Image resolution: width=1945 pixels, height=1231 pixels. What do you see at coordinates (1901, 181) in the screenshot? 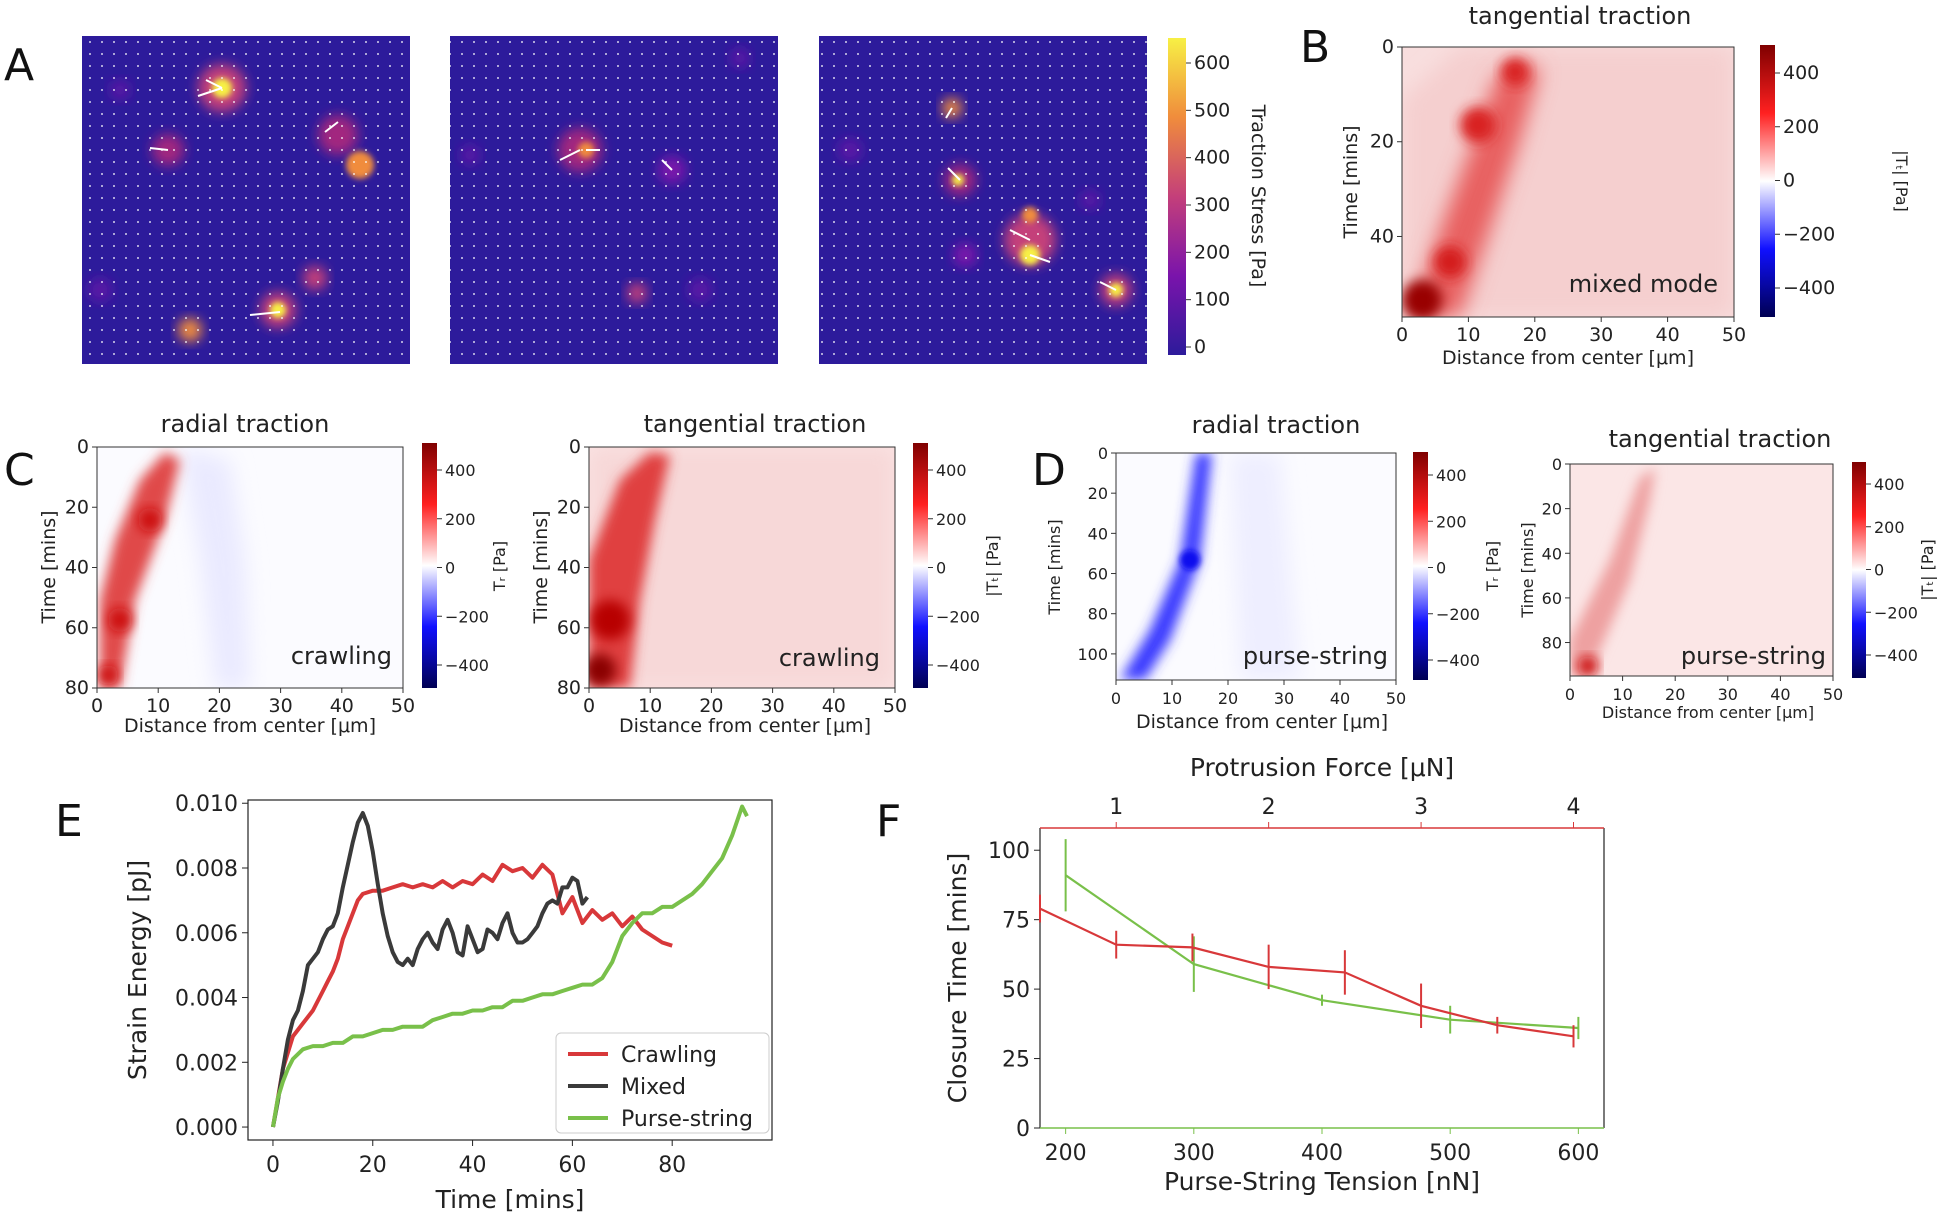
I see `colorbar-b-label: |Tₜ| [Pa]` at bounding box center [1901, 181].